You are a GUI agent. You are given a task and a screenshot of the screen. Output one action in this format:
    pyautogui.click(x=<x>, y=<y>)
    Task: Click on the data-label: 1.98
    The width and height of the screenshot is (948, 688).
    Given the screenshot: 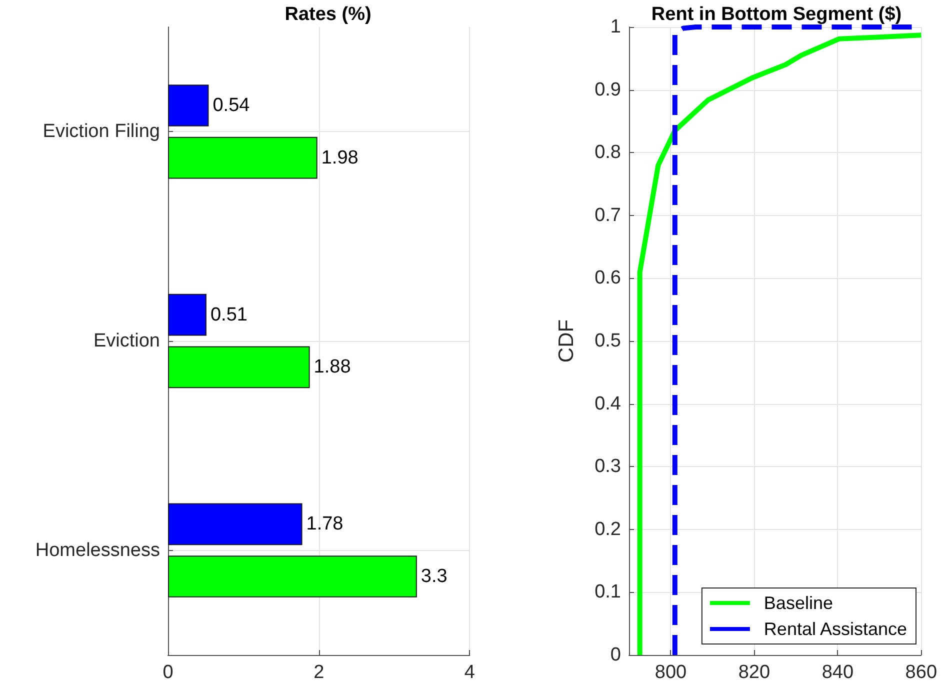 What is the action you would take?
    pyautogui.click(x=339, y=157)
    